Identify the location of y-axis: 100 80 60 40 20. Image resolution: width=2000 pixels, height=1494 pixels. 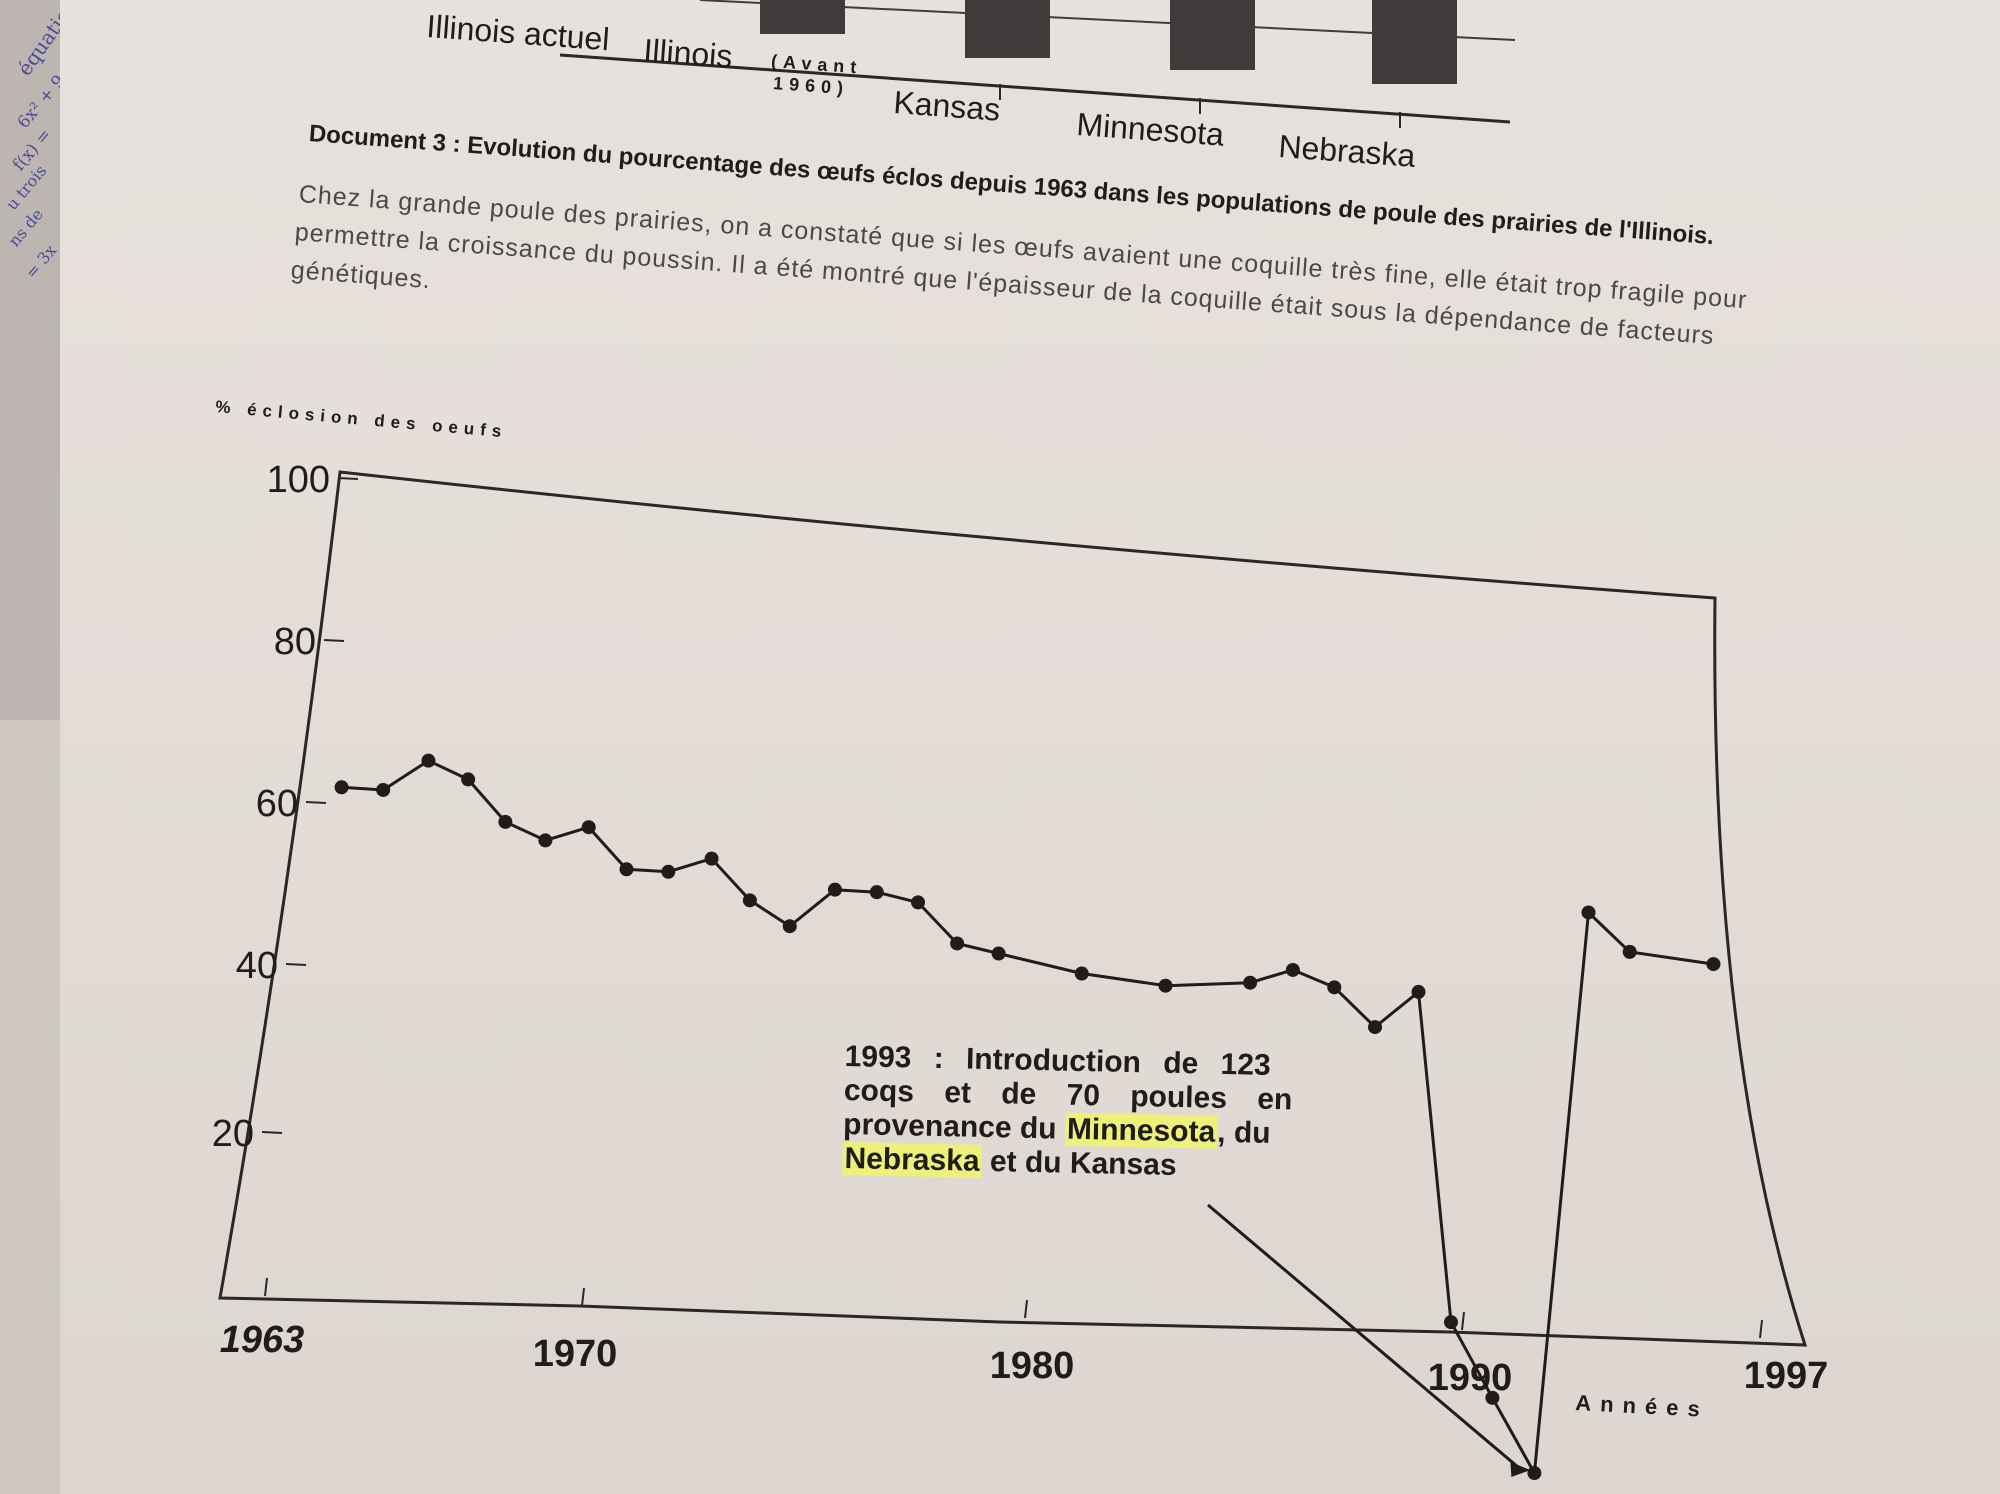
(285, 807).